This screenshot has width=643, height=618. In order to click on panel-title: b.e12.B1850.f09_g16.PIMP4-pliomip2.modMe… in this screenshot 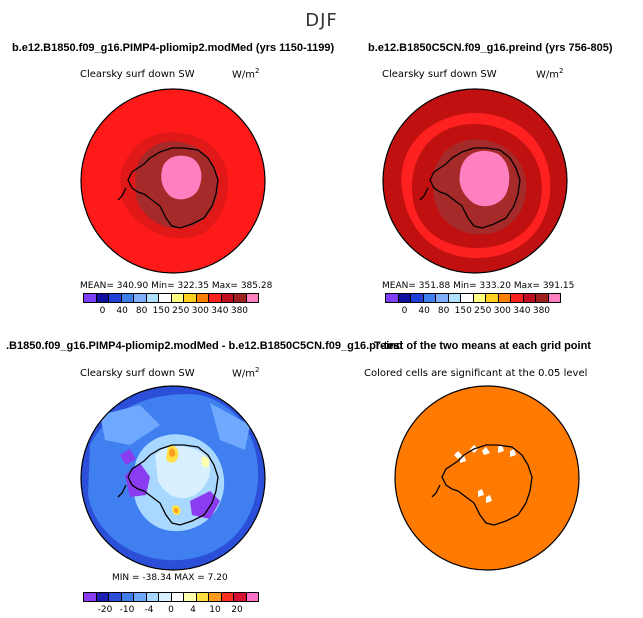, I will do `click(173, 48)`.